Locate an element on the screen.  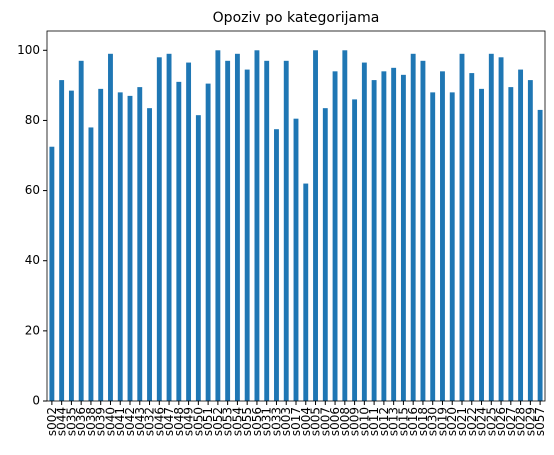
x-tick-label: s053 is located at coordinates (228, 421).